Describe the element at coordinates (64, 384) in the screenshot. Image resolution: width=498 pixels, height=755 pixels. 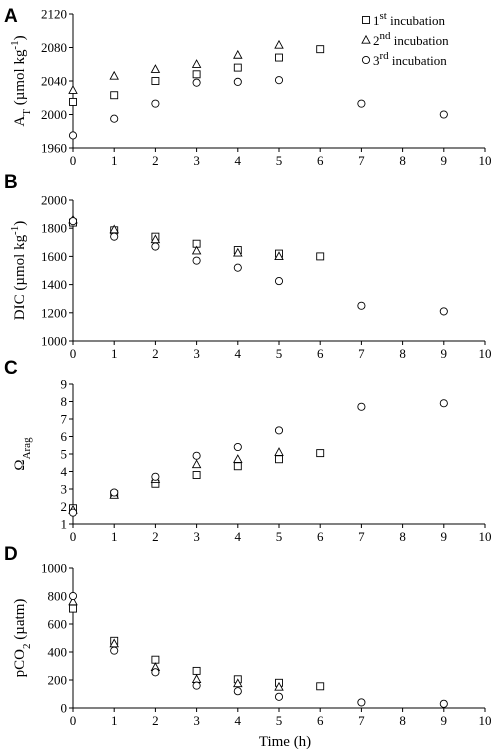
I see `y-tick-label: 9` at that location.